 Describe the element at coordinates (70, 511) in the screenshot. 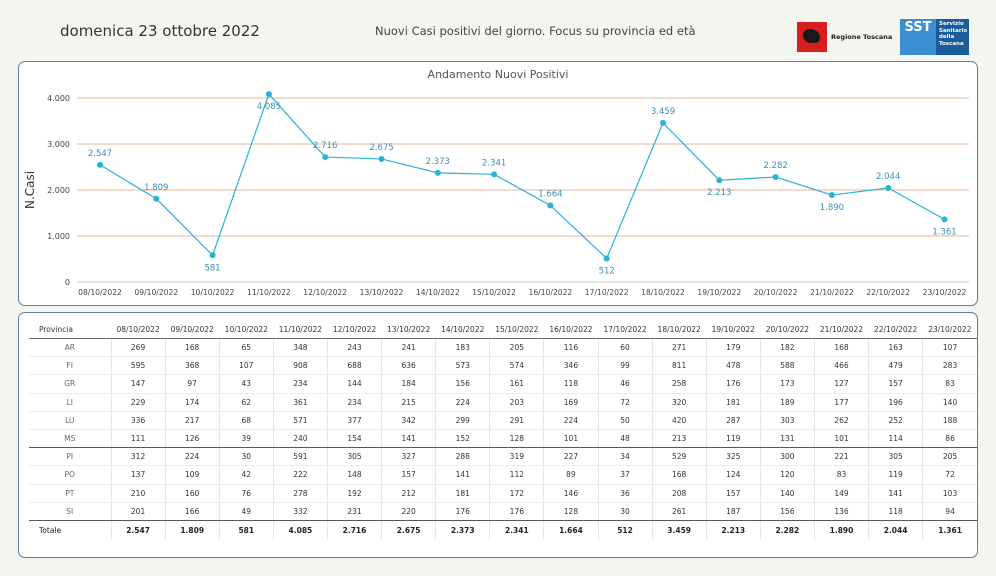

I see `province-cell: SI` at that location.